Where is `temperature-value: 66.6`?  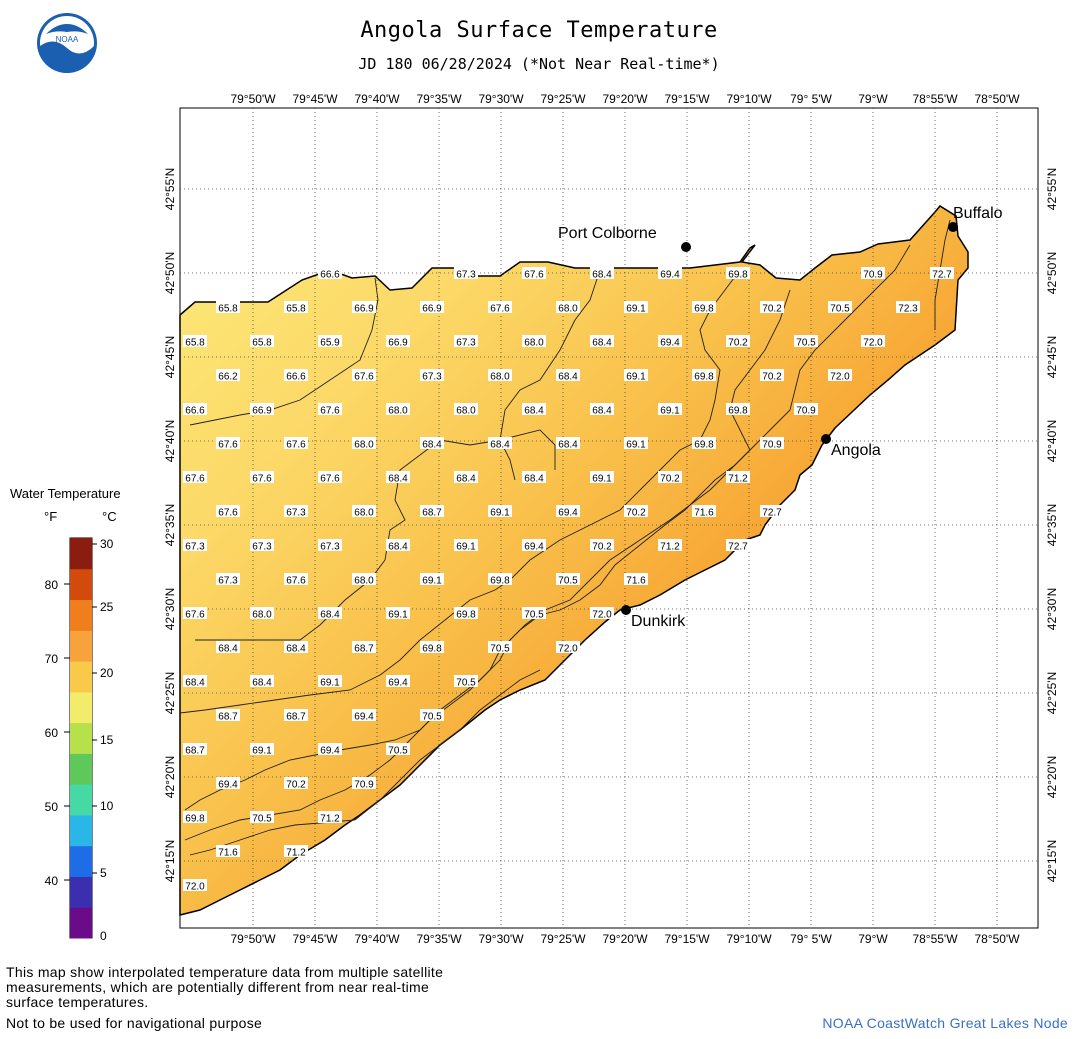 temperature-value: 66.6 is located at coordinates (296, 377).